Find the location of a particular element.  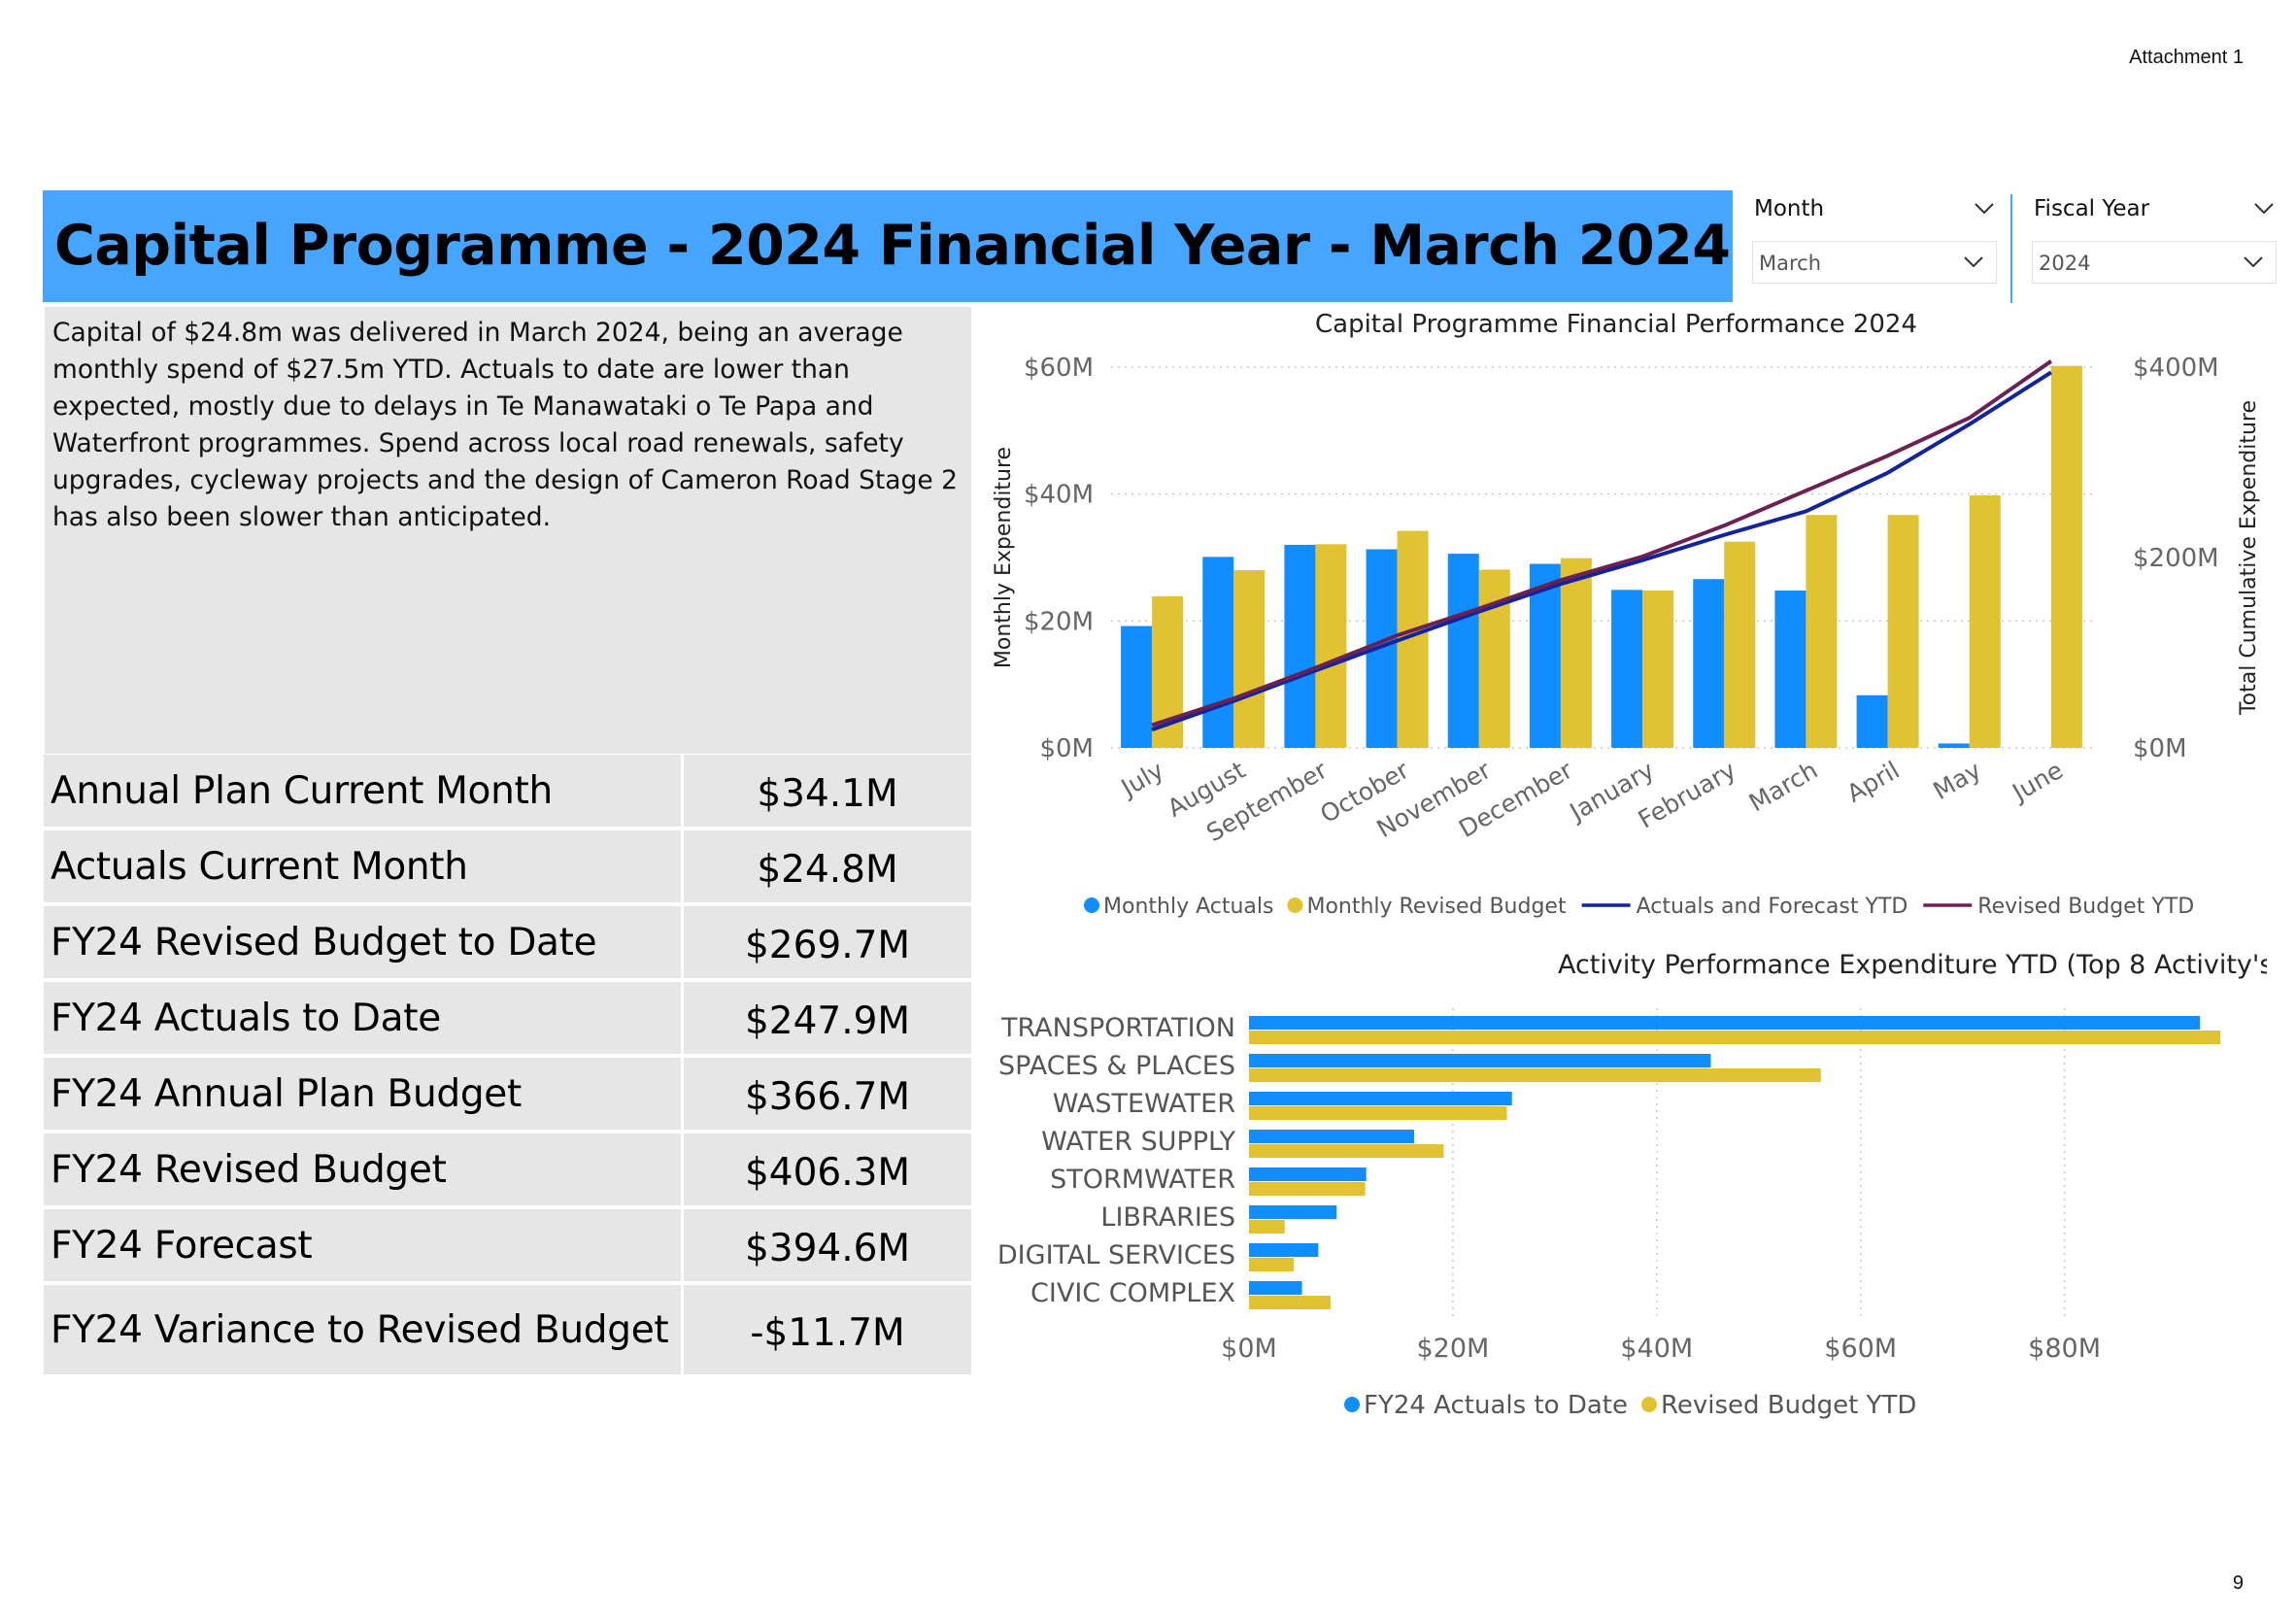

category-label: STORMWATER is located at coordinates (1143, 1180).